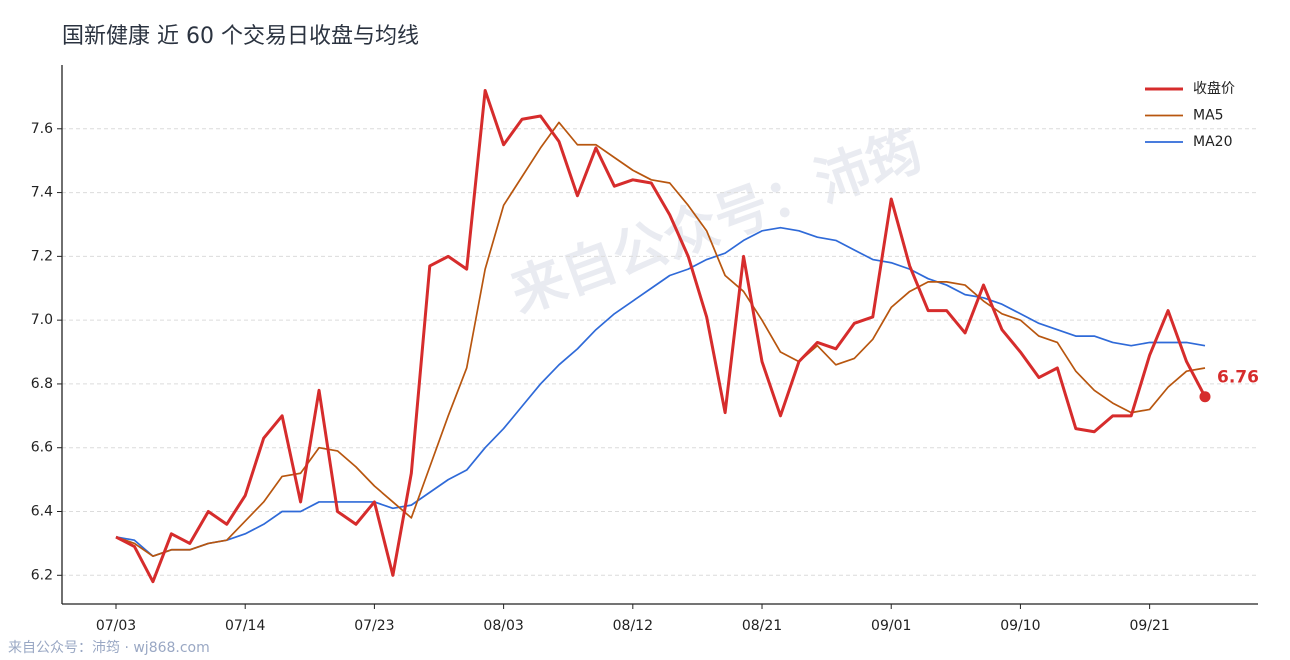 This screenshot has width=1290, height=660. Describe the element at coordinates (42, 448) in the screenshot. I see `y-tick-label: 6.6` at that location.